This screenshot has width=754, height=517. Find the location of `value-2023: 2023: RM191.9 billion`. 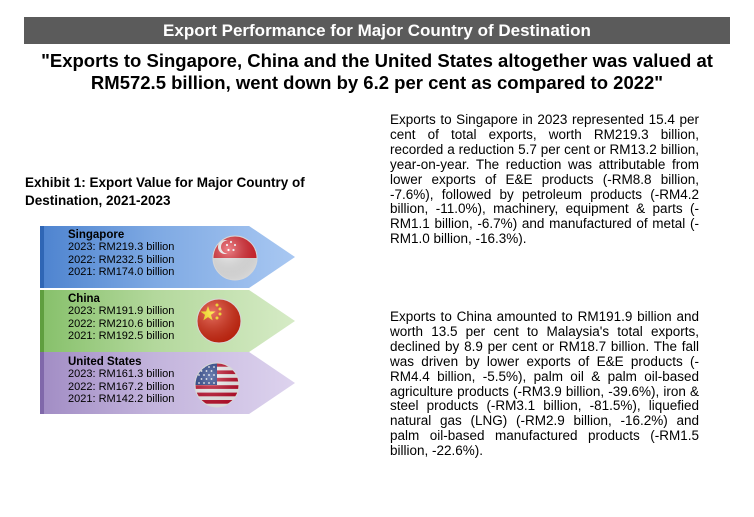

value-2023: 2023: RM191.9 billion is located at coordinates (121, 311).